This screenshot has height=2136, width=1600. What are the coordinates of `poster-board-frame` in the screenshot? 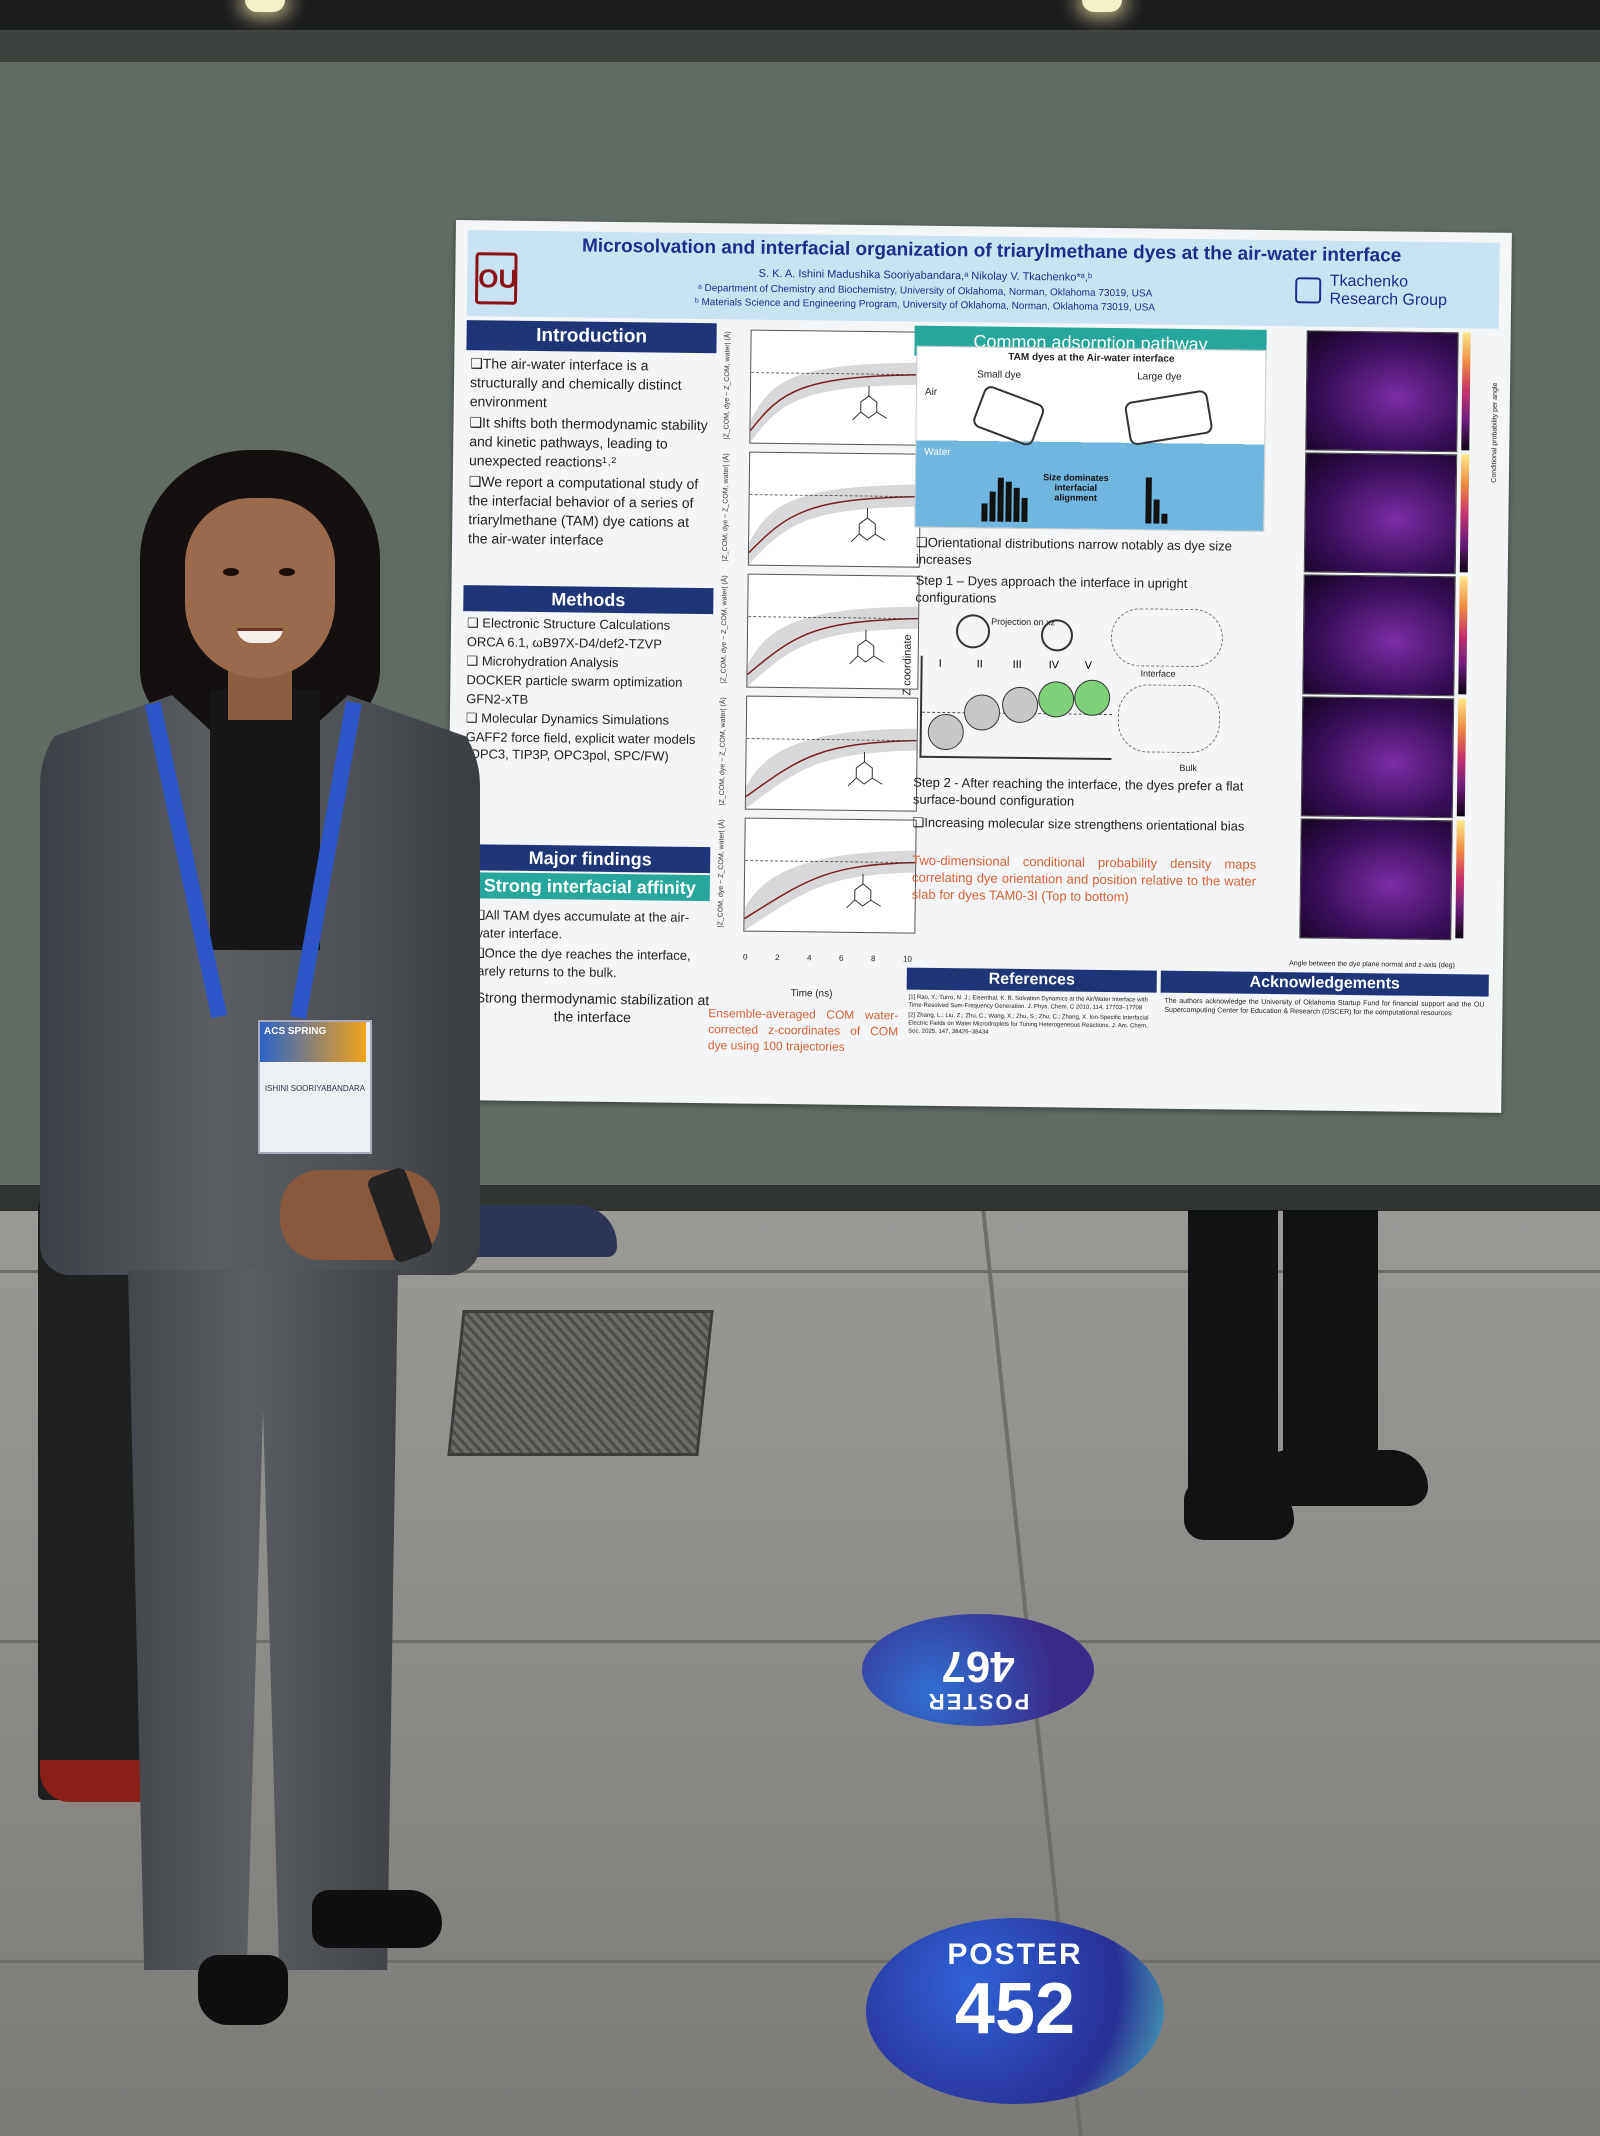 It's located at (800, 46).